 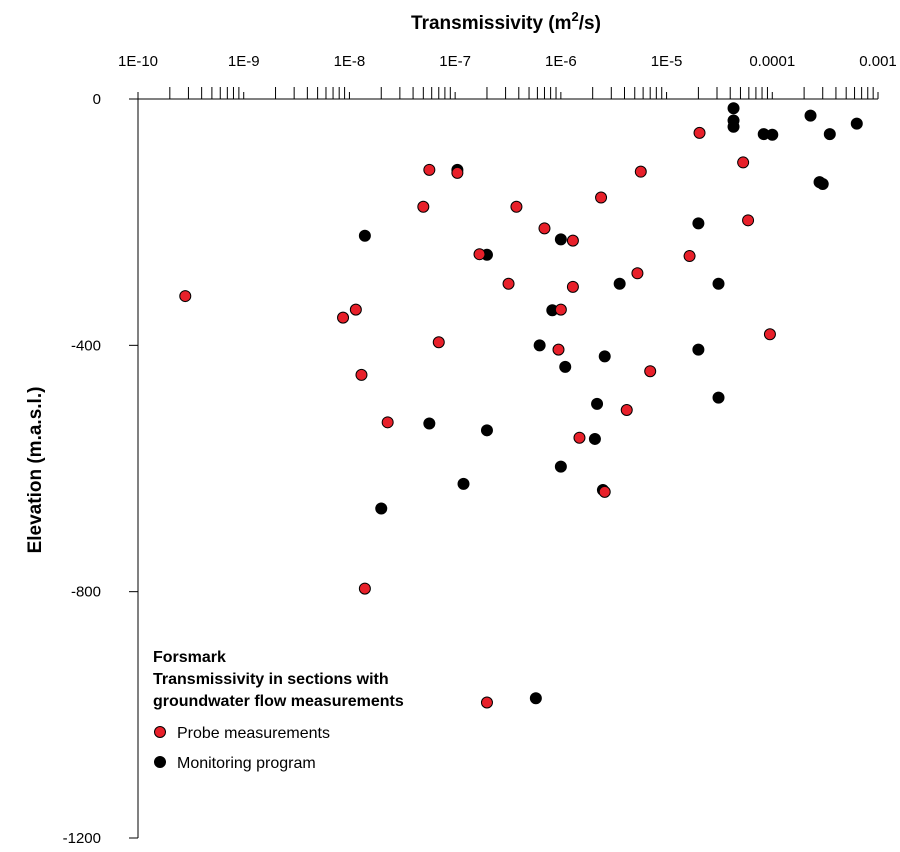 What do you see at coordinates (590, 23) in the screenshot?
I see `x-axis-title-tail: /s)` at bounding box center [590, 23].